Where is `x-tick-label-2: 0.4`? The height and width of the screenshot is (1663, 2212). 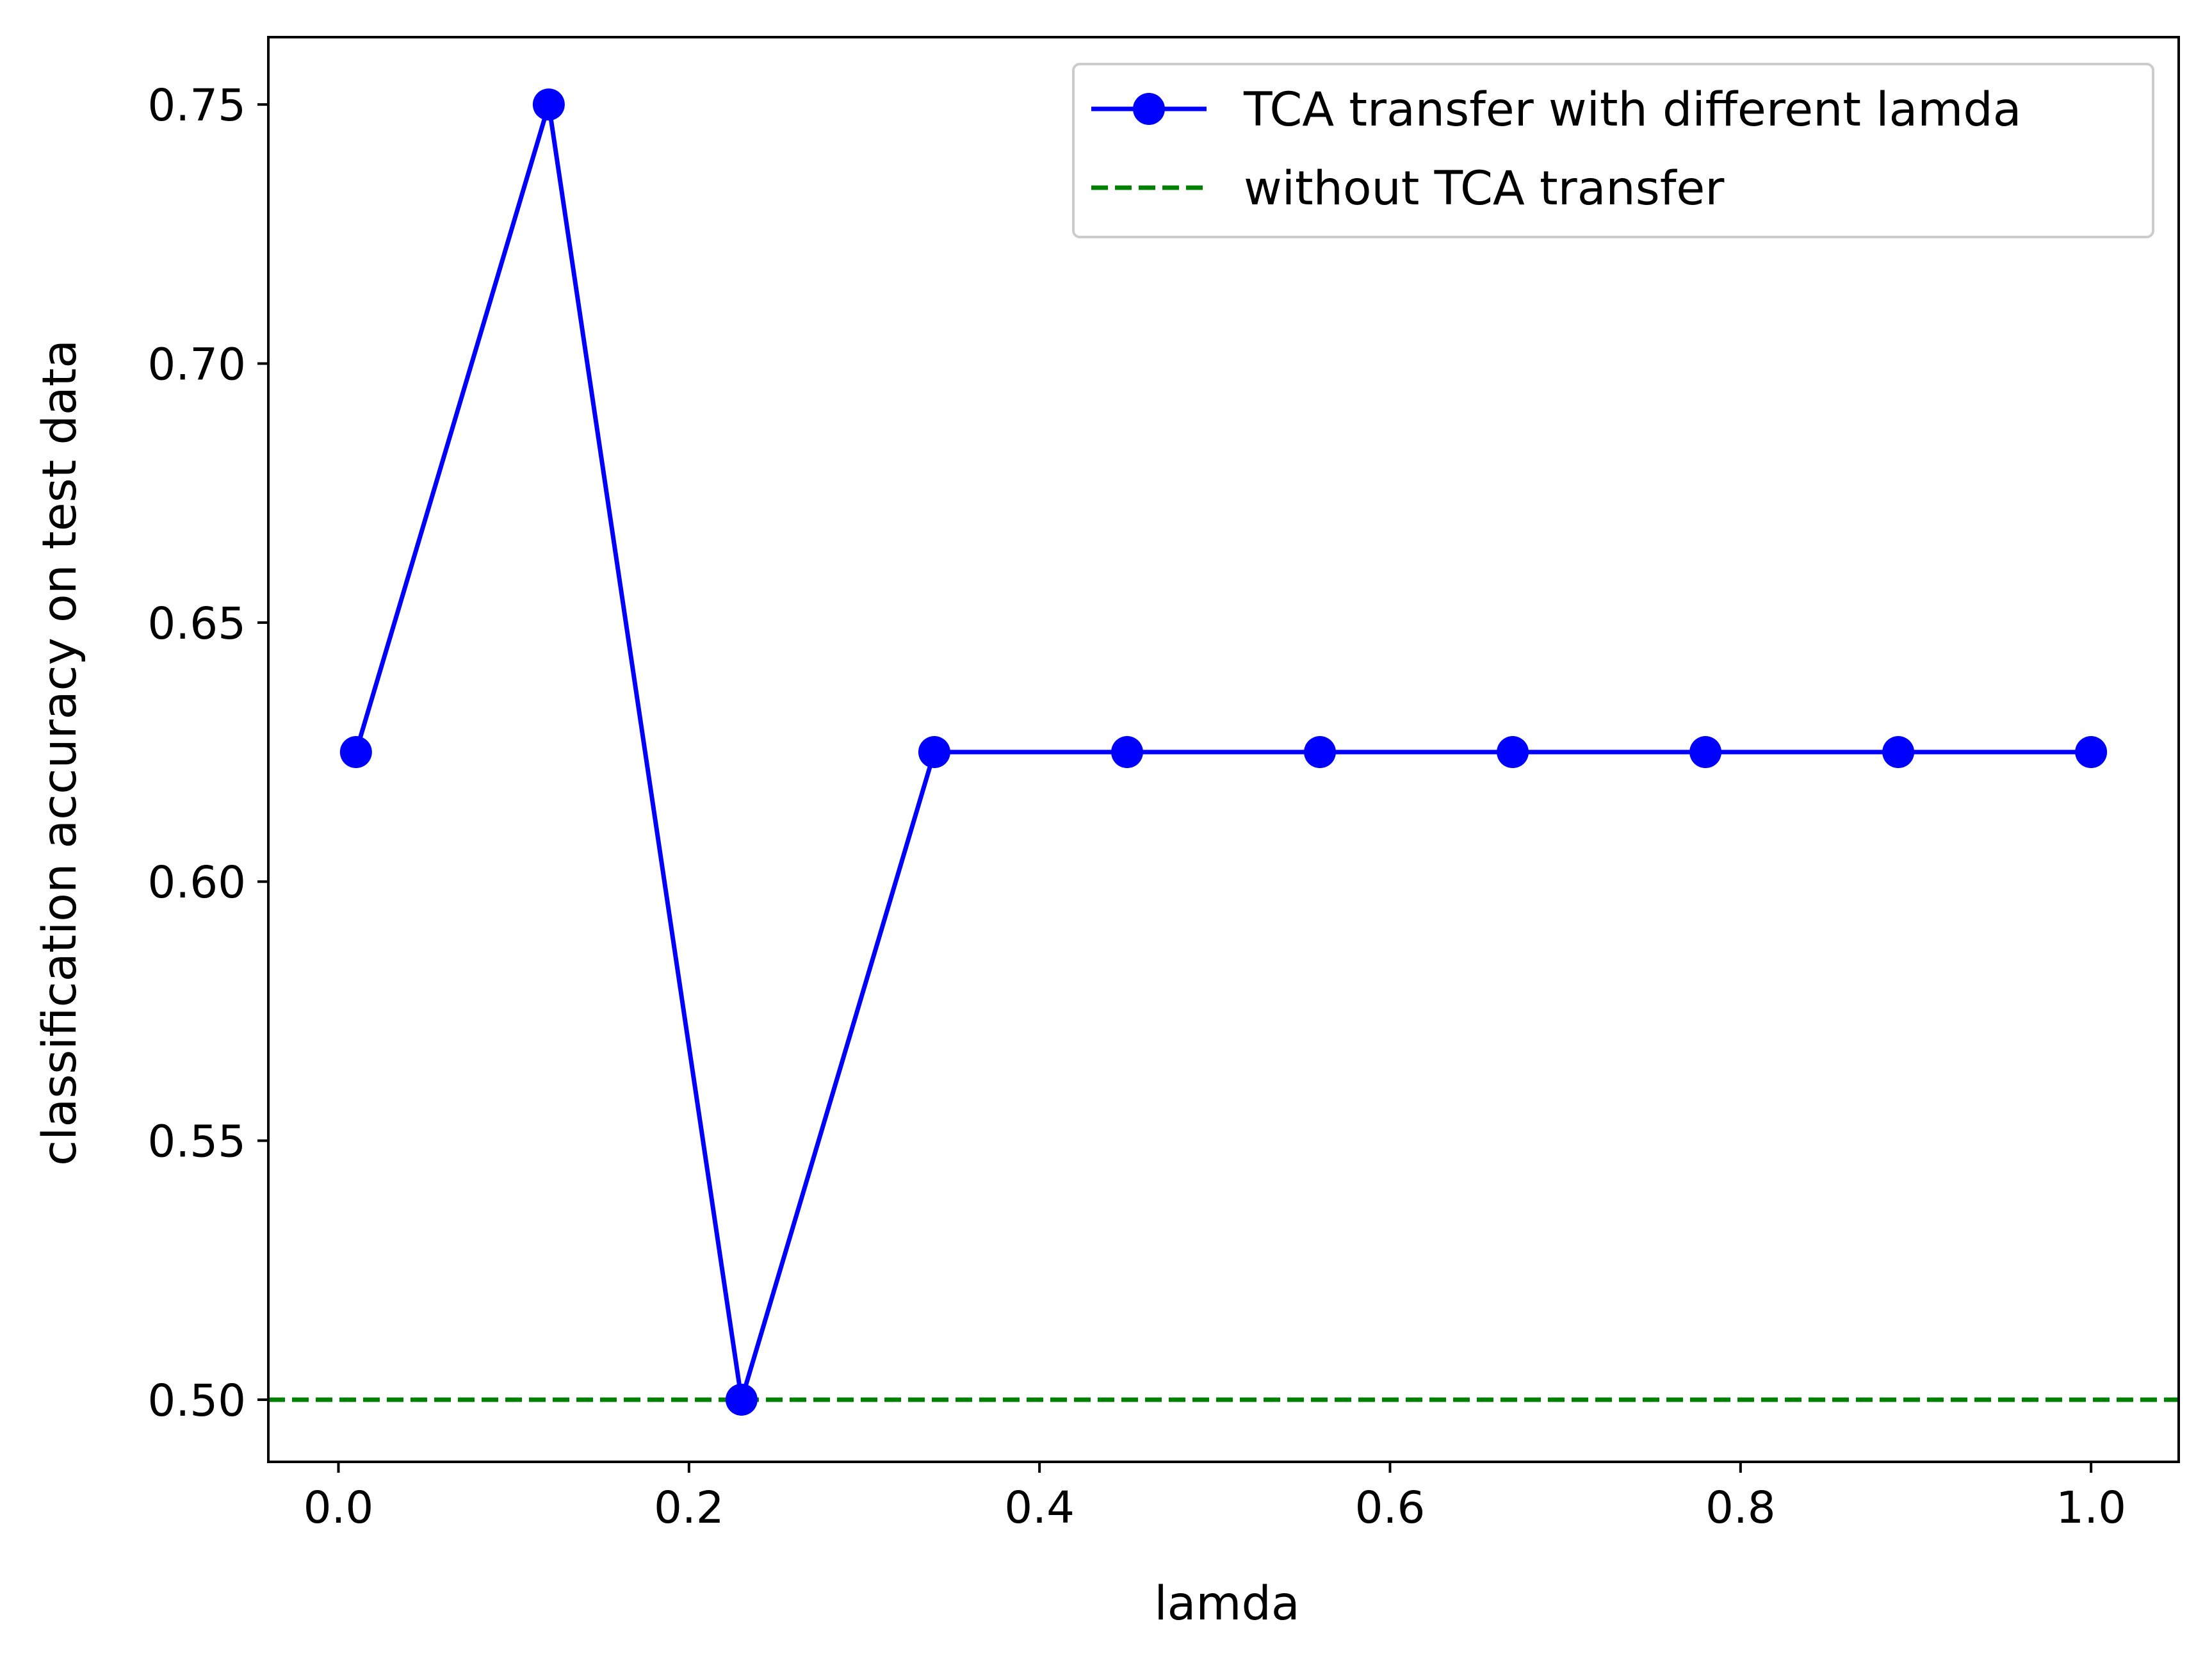 x-tick-label-2: 0.4 is located at coordinates (1039, 1508).